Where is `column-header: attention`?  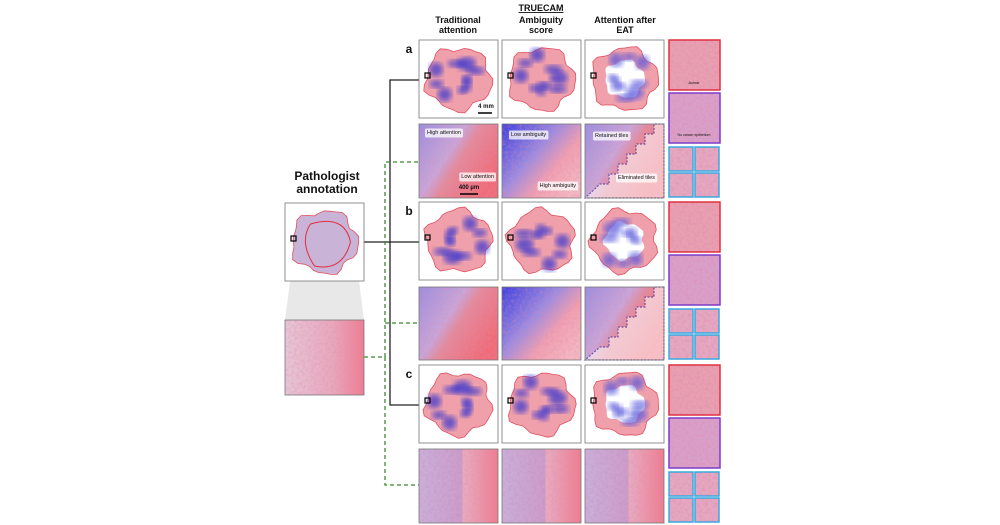 column-header: attention is located at coordinates (458, 30).